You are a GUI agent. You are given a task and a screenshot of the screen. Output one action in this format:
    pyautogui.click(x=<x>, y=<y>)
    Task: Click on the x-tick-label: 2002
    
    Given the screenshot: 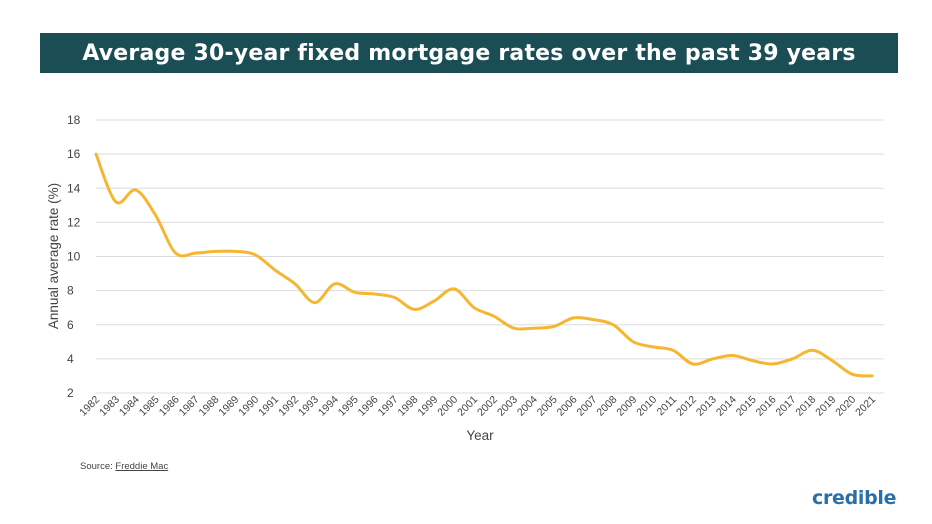 What is the action you would take?
    pyautogui.click(x=487, y=406)
    